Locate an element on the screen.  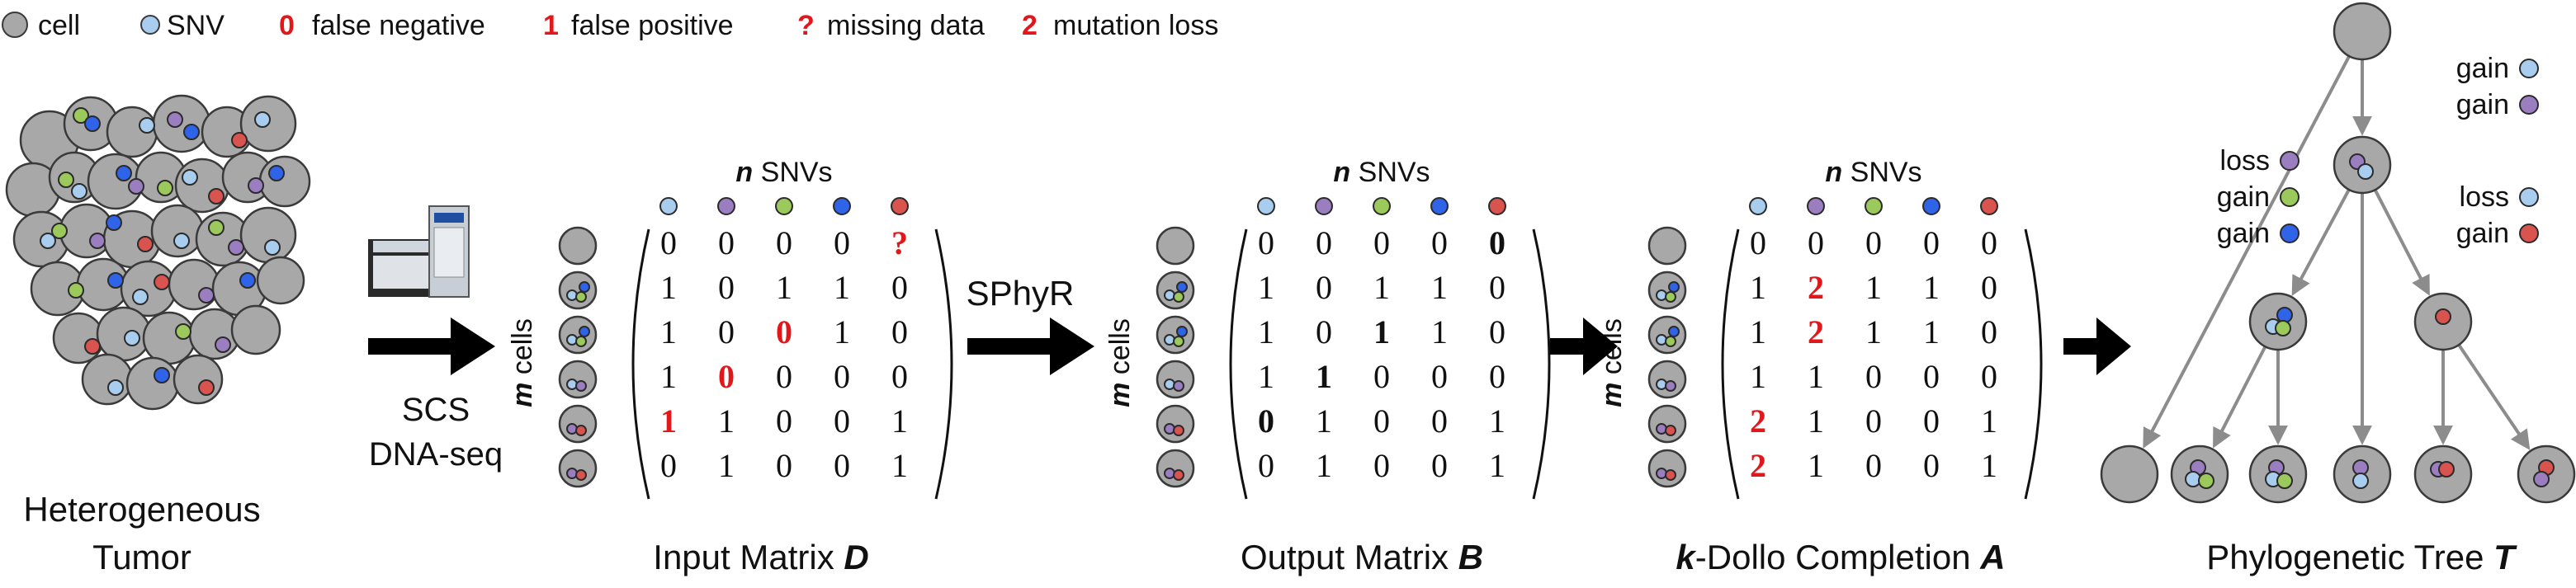
sequencer-label-line2: DNA-seq is located at coordinates (436, 455).